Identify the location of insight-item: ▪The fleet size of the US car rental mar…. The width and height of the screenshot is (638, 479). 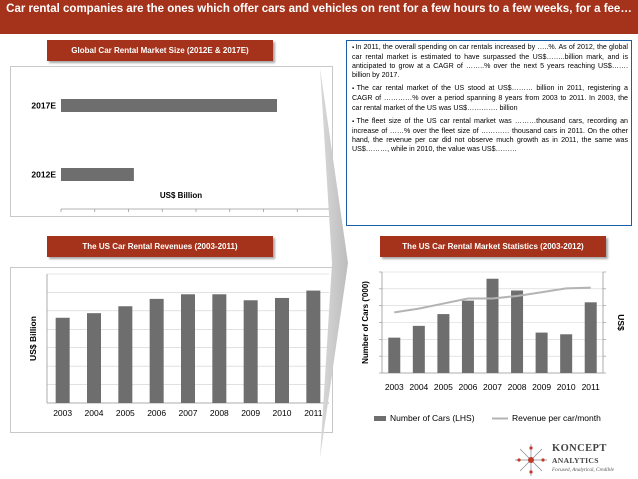
(490, 134).